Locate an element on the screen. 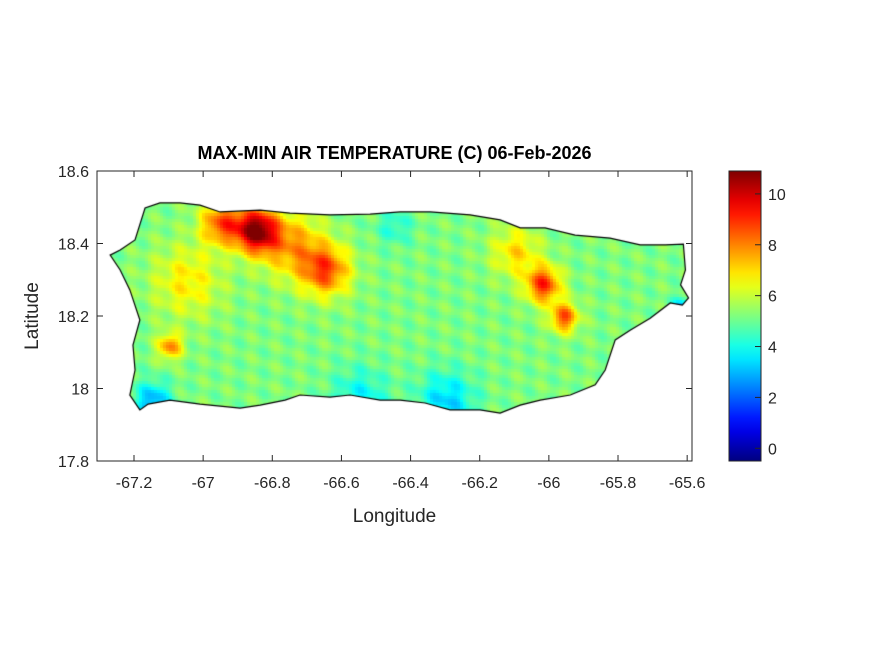 Image resolution: width=875 pixels, height=656 pixels. x-tick-label: -65.8 is located at coordinates (618, 483).